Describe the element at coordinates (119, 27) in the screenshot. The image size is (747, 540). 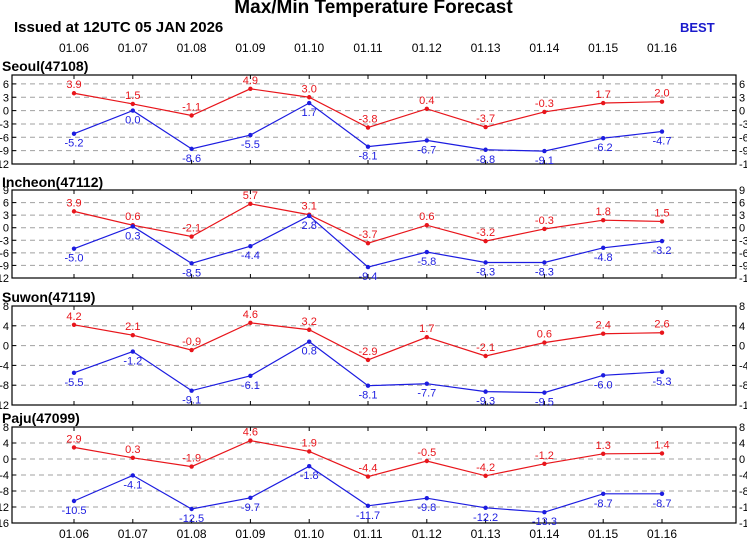
I see `issued-time: Issued at 12UTC 05 JAN 2026` at that location.